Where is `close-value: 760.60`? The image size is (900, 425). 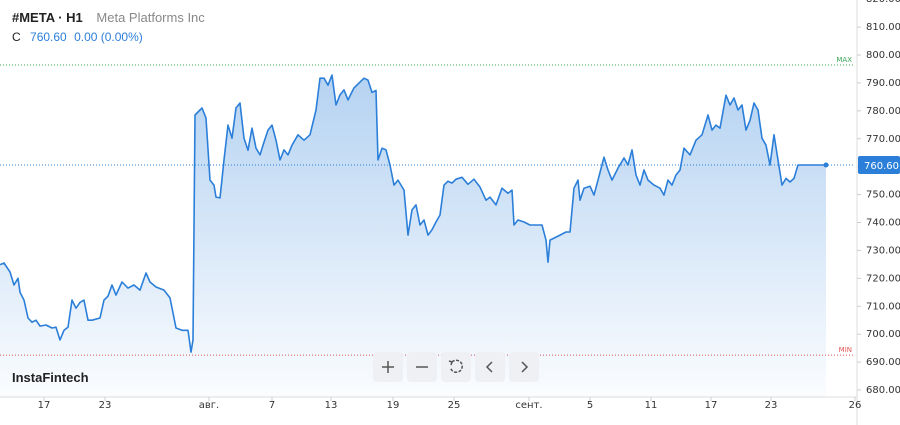
close-value: 760.60 is located at coordinates (48, 37).